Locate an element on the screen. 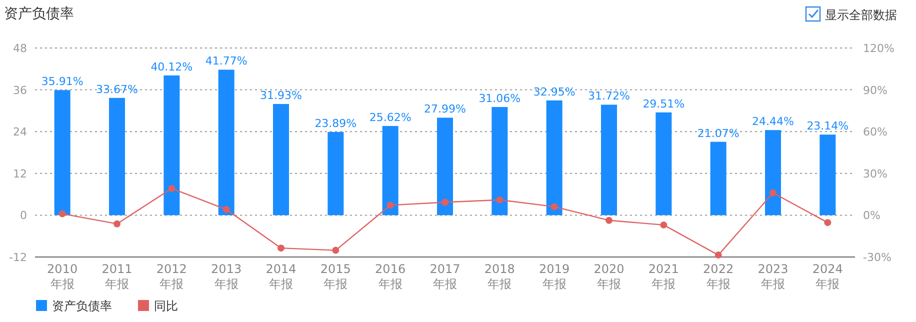 Image resolution: width=916 pixels, height=322 pixels. y-tick-label: 0 is located at coordinates (23, 215).